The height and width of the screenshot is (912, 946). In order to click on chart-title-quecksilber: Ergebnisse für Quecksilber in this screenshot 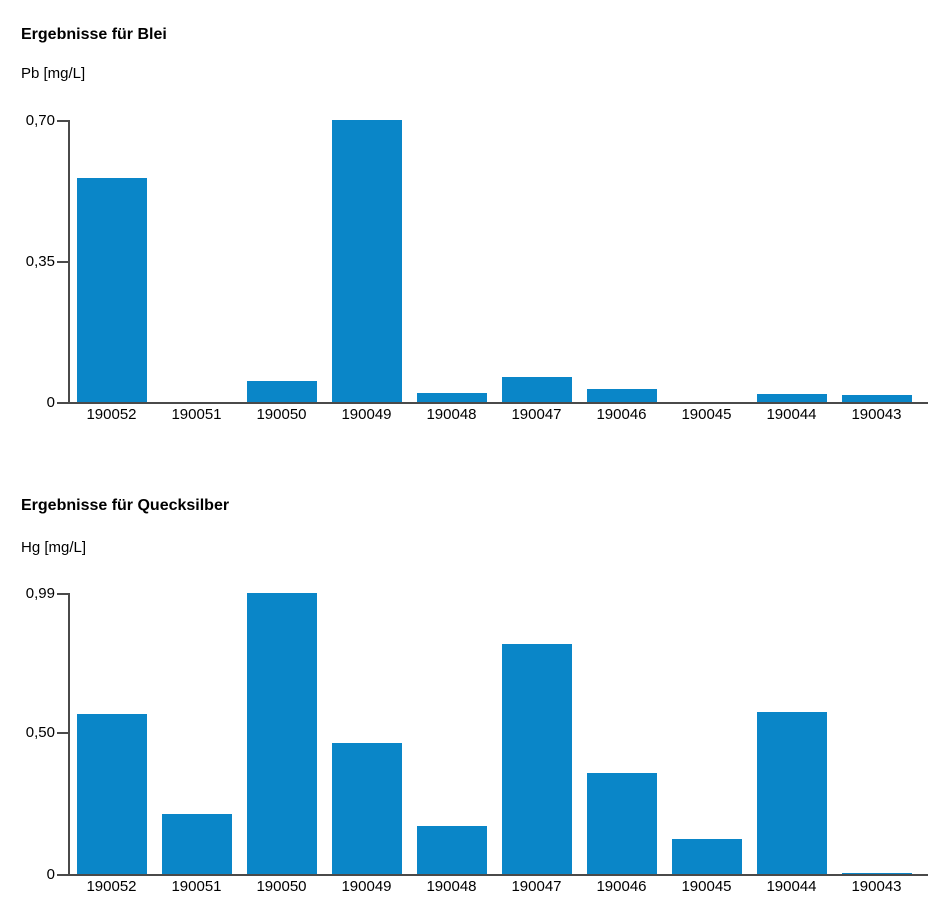, I will do `click(125, 506)`.